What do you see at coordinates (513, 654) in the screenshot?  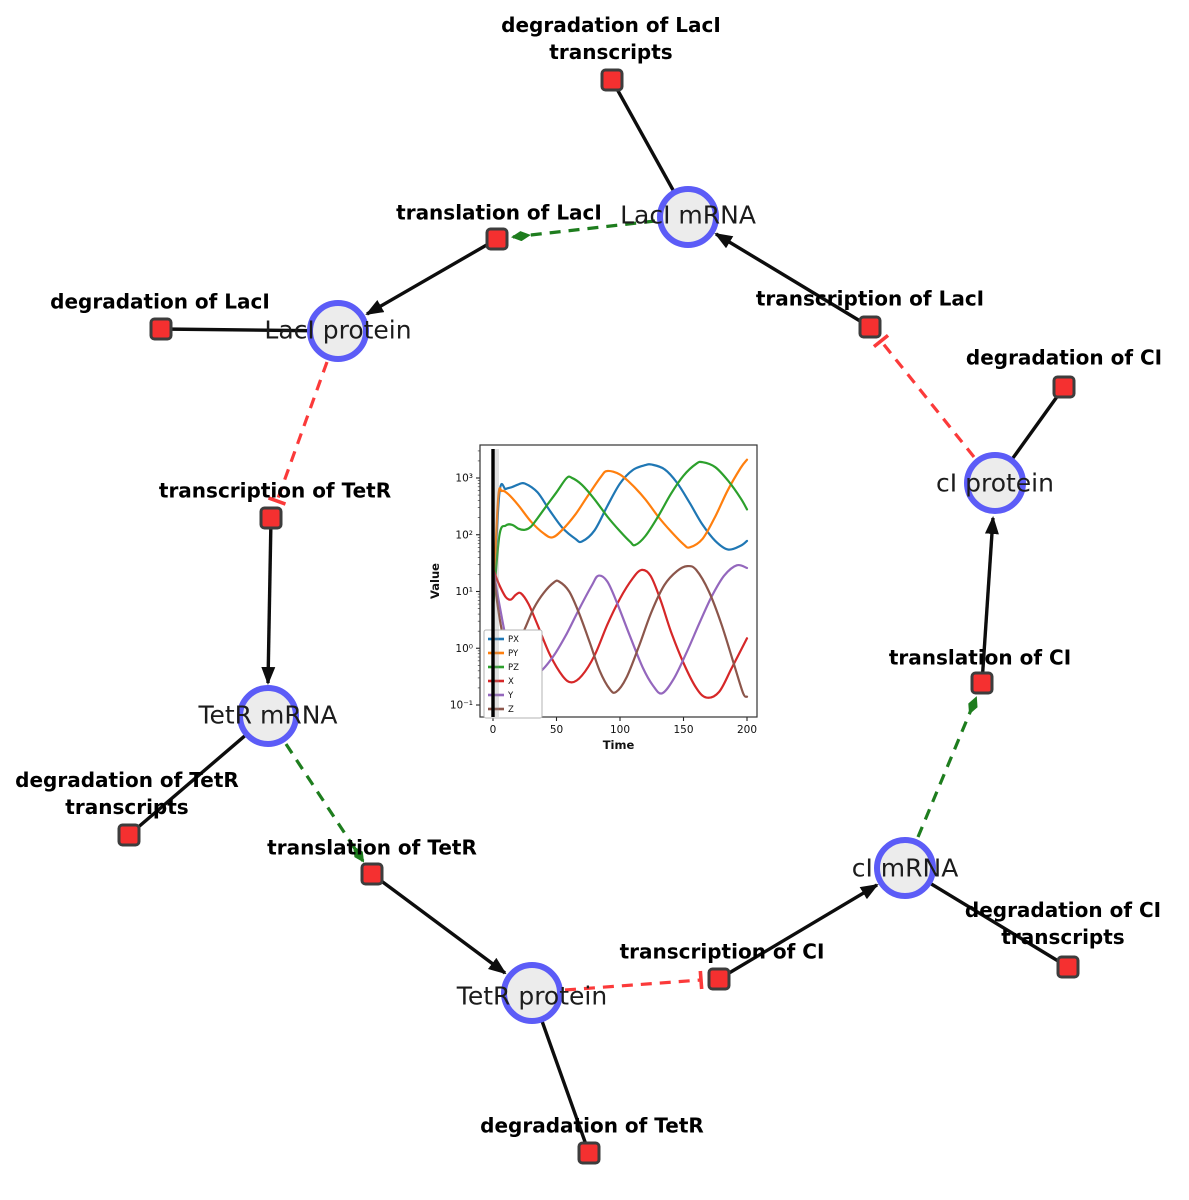 I see `legend-entry-PY: PY` at bounding box center [513, 654].